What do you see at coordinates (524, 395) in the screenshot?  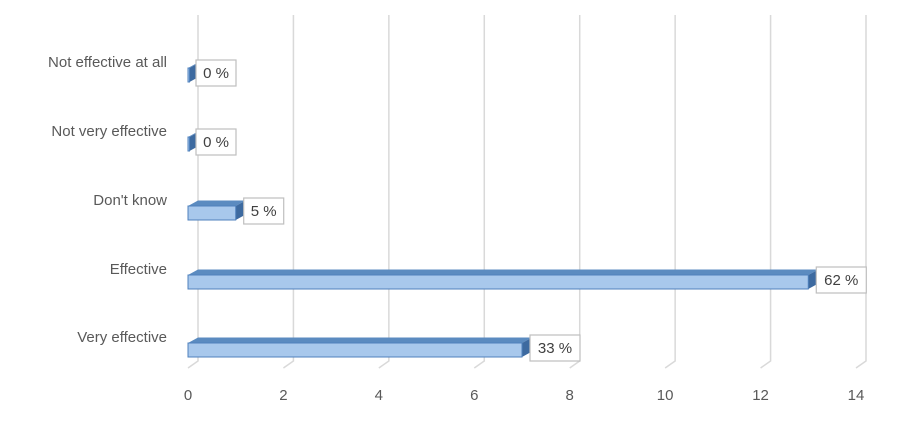 I see `x-tick-labels: 0 2 4 6 8 10 12 14` at bounding box center [524, 395].